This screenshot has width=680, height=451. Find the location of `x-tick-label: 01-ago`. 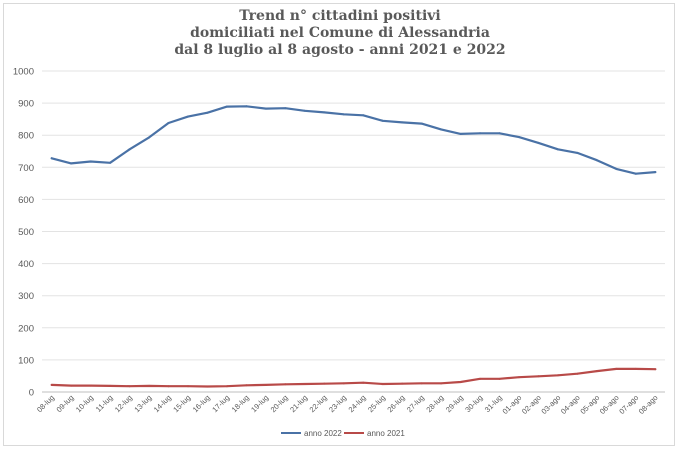

x-tick-label: 01-ago is located at coordinates (512, 404).